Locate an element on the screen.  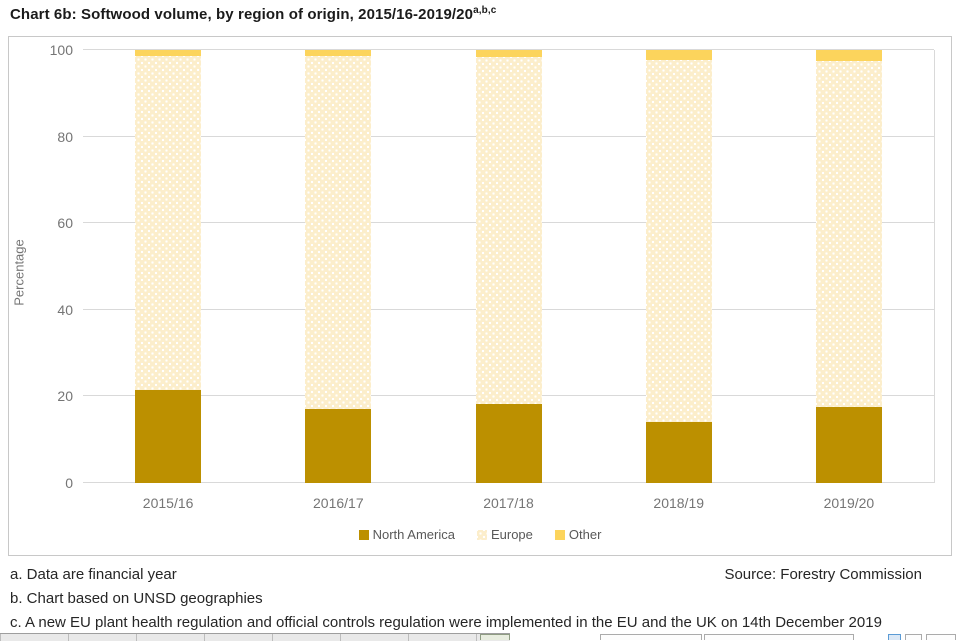
legend-item-europe: Europe is located at coordinates (504, 534).